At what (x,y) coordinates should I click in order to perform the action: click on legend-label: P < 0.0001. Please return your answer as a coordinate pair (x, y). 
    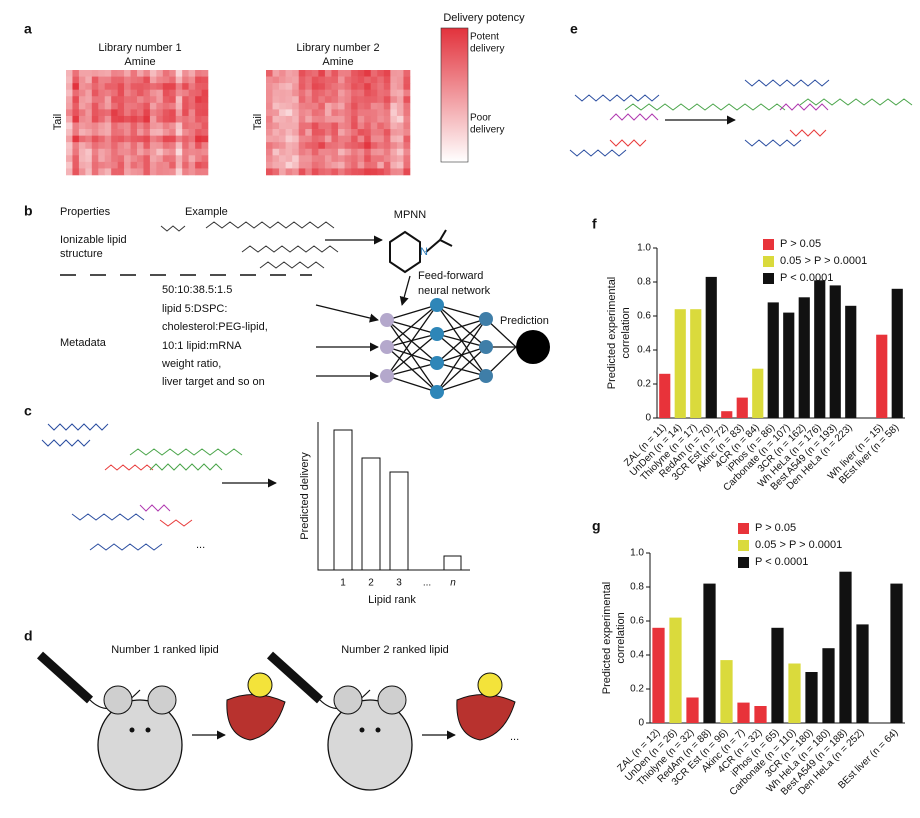
    Looking at the image, I should click on (781, 562).